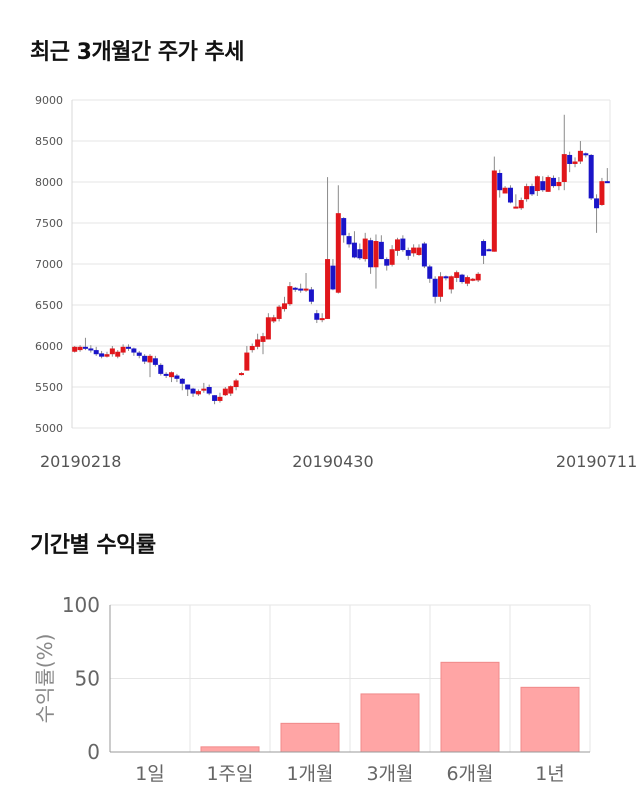  Describe the element at coordinates (332, 461) in the screenshot. I see `x-tick-label: 20190430` at that location.